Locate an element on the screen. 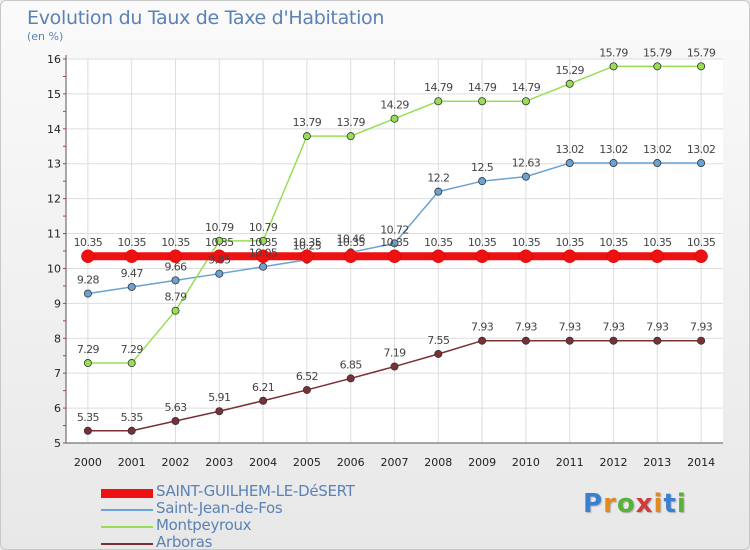 Image resolution: width=750 pixels, height=550 pixels. chart-unit-label: (en %) is located at coordinates (45, 36).